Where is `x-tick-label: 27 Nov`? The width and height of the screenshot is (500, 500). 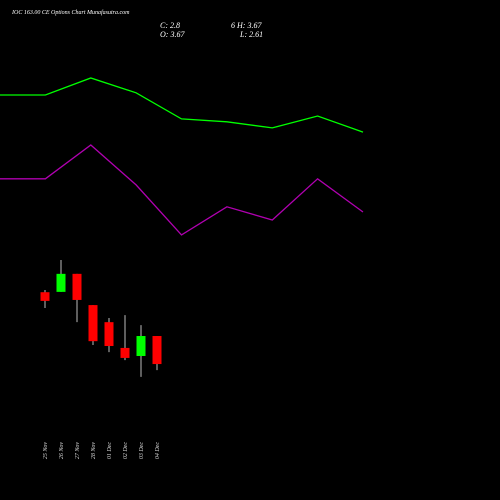
x-tick-label: 27 Nov is located at coordinates (78, 451).